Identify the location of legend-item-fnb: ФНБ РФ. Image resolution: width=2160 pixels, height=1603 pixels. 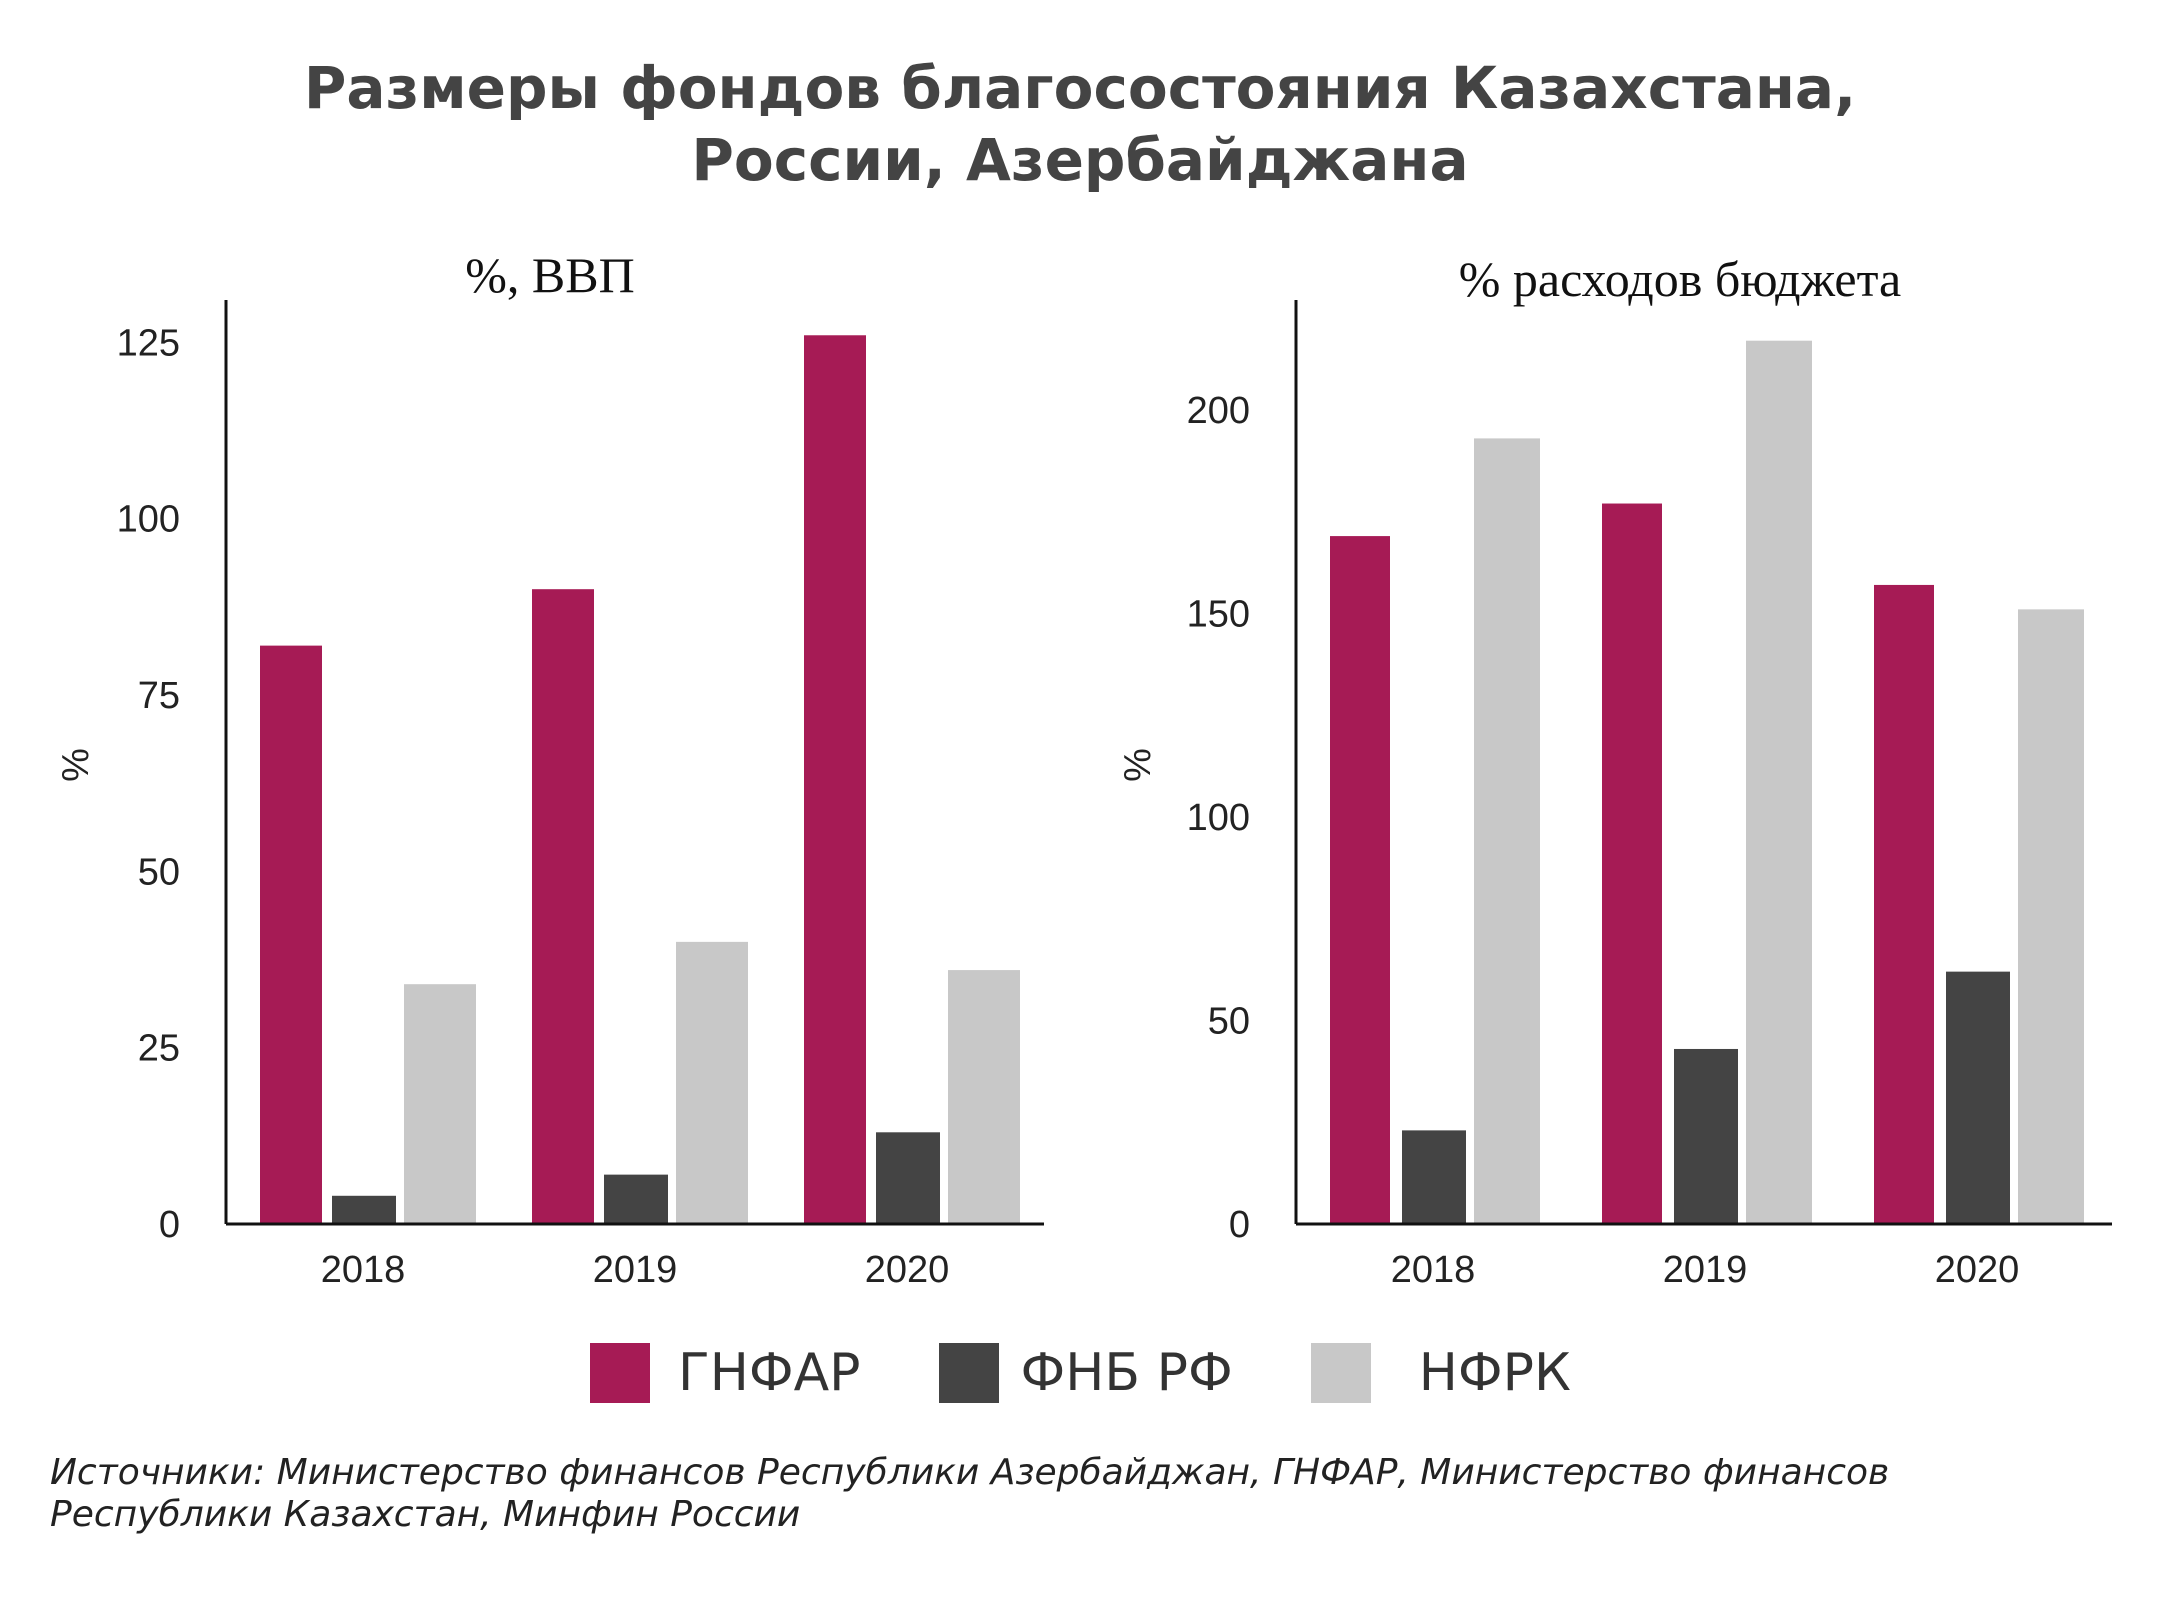
(1085, 1373).